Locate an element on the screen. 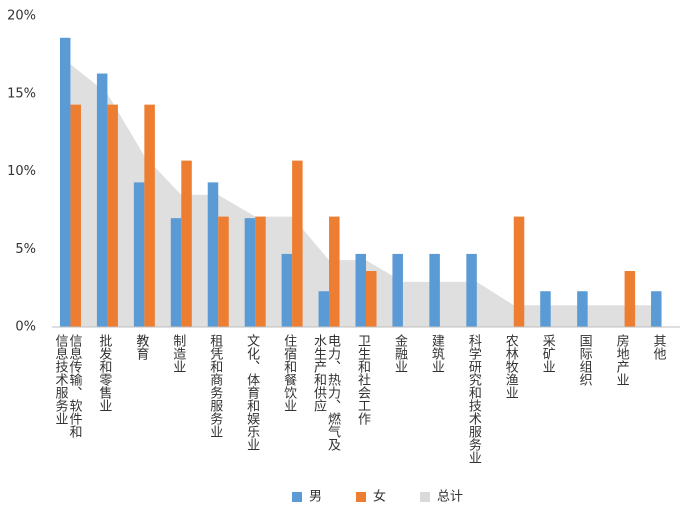 Image resolution: width=689 pixels, height=511 pixels. x-tick-label: 卫生和社会工作 is located at coordinates (362, 379).